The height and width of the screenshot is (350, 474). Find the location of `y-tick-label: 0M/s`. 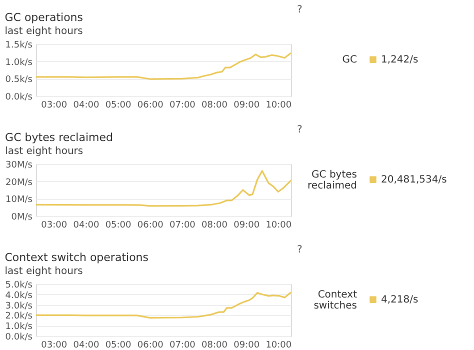

y-tick-label: 0M/s is located at coordinates (22, 217).